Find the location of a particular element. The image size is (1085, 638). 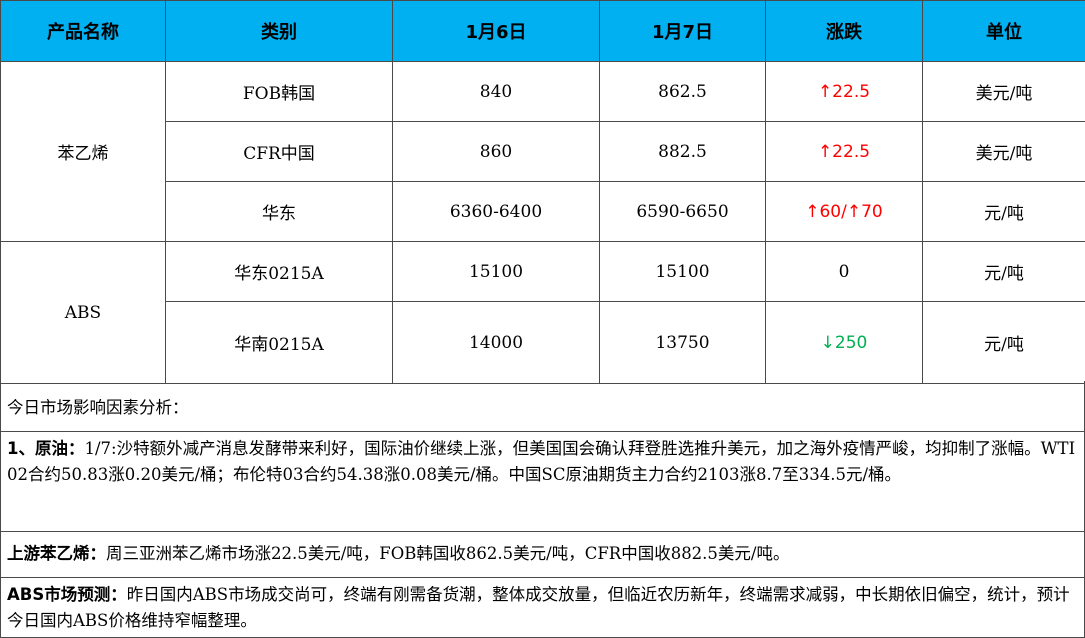

product-cell-abs: ABS is located at coordinates (83, 312).